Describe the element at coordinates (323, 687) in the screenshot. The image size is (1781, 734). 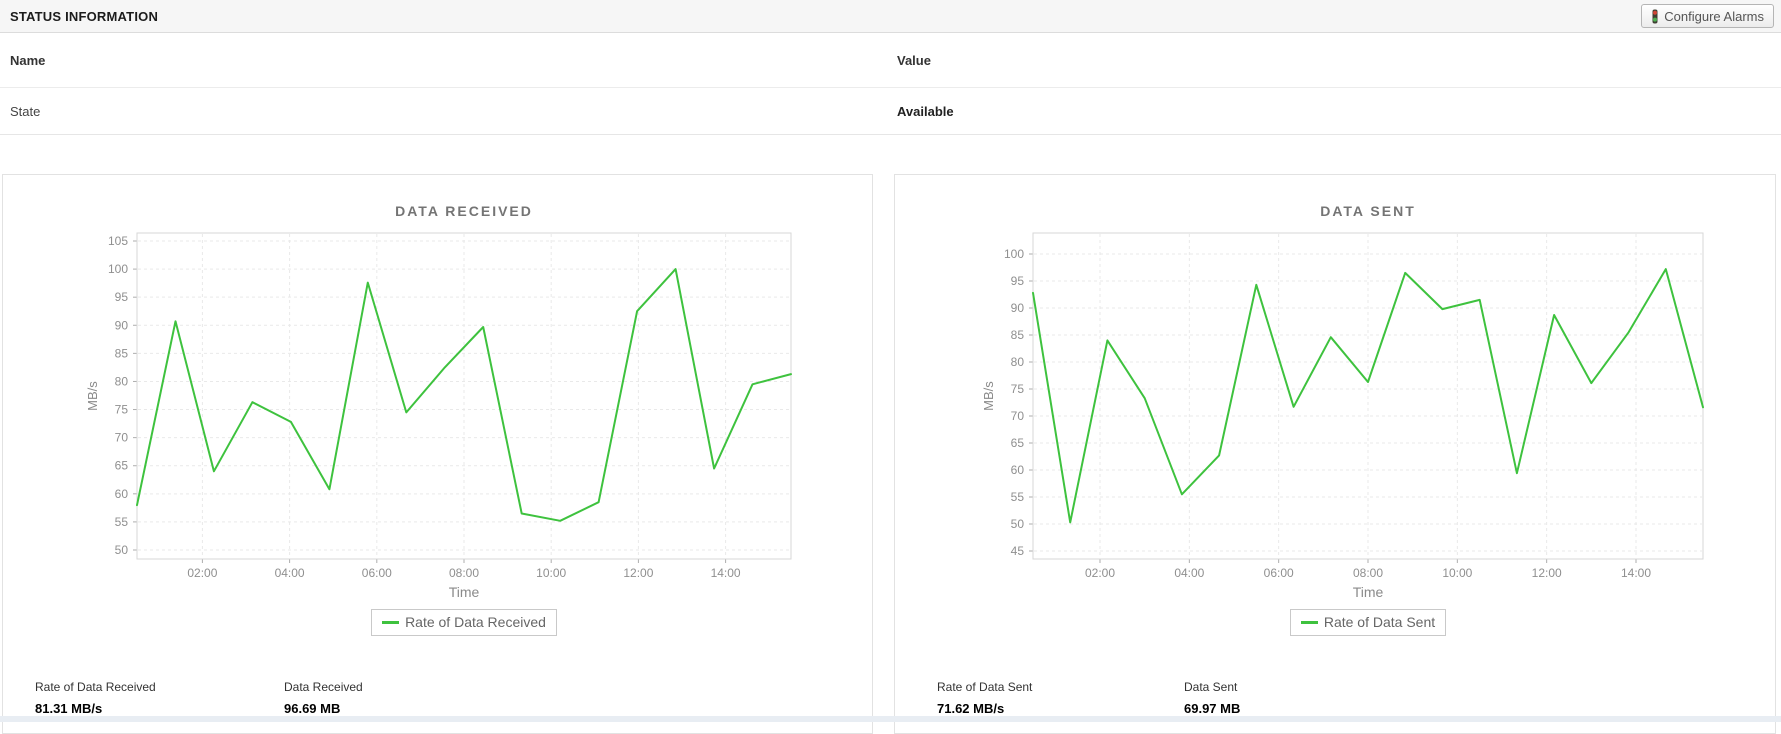
I see `stat-label: Data Received` at that location.